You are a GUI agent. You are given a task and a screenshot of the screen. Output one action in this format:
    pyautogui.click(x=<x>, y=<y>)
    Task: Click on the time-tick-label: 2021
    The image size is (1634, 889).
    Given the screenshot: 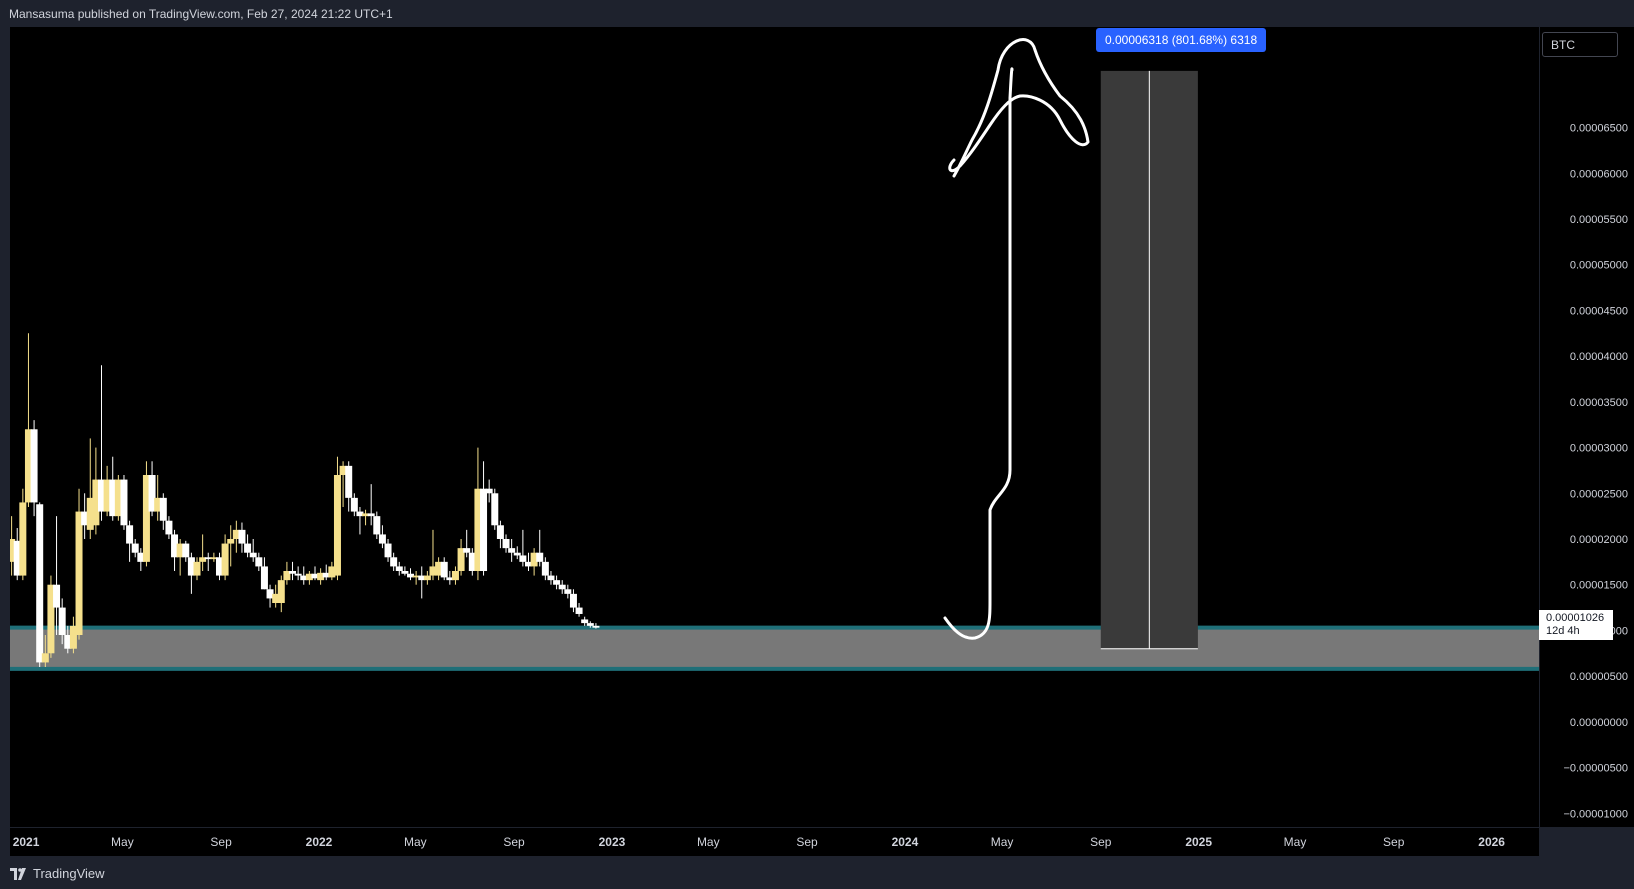 What is the action you would take?
    pyautogui.click(x=26, y=842)
    